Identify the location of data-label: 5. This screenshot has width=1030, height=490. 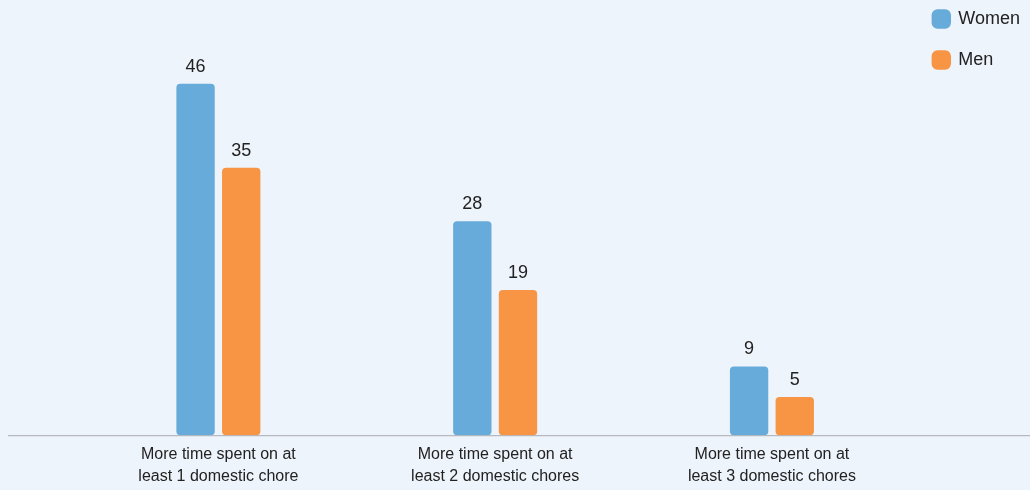
(794, 378).